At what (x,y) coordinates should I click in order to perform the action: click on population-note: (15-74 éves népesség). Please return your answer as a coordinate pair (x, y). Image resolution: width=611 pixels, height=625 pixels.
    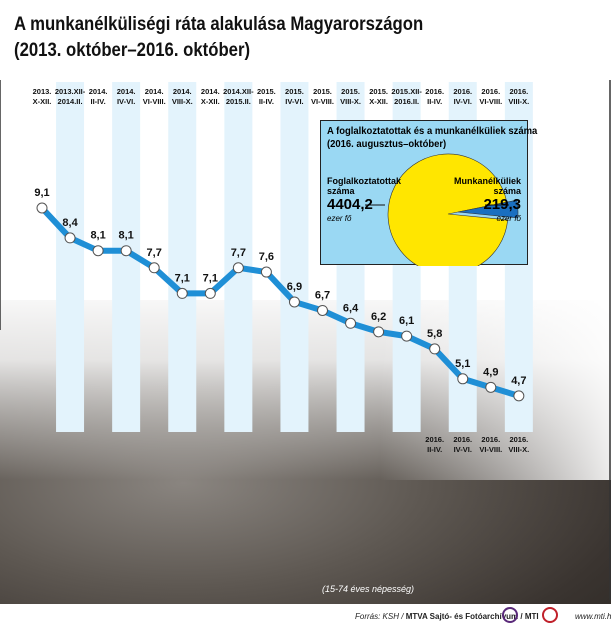
    Looking at the image, I should click on (368, 589).